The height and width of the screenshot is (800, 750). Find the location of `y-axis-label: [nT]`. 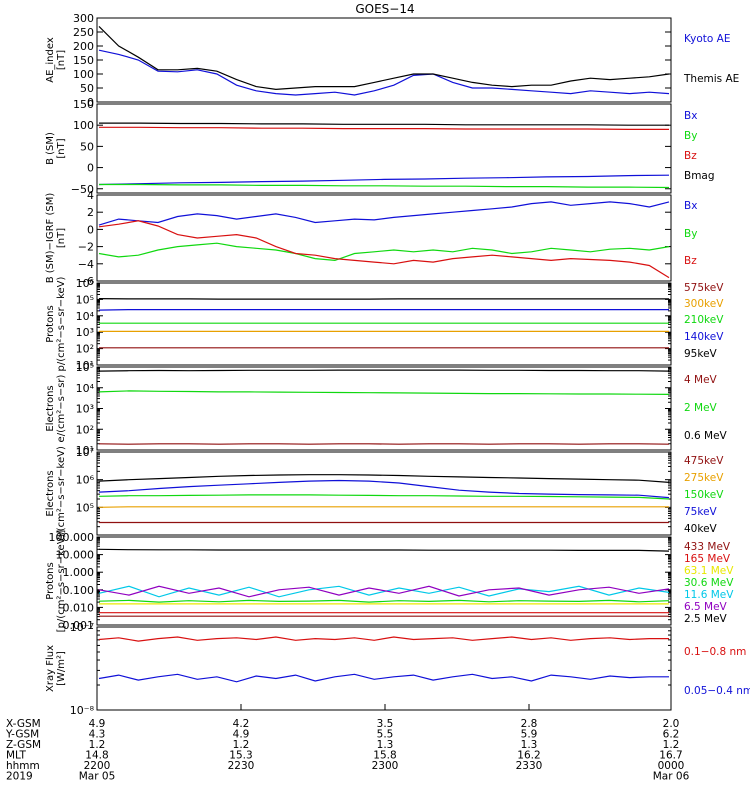

y-axis-label: [nT] is located at coordinates (61, 148).